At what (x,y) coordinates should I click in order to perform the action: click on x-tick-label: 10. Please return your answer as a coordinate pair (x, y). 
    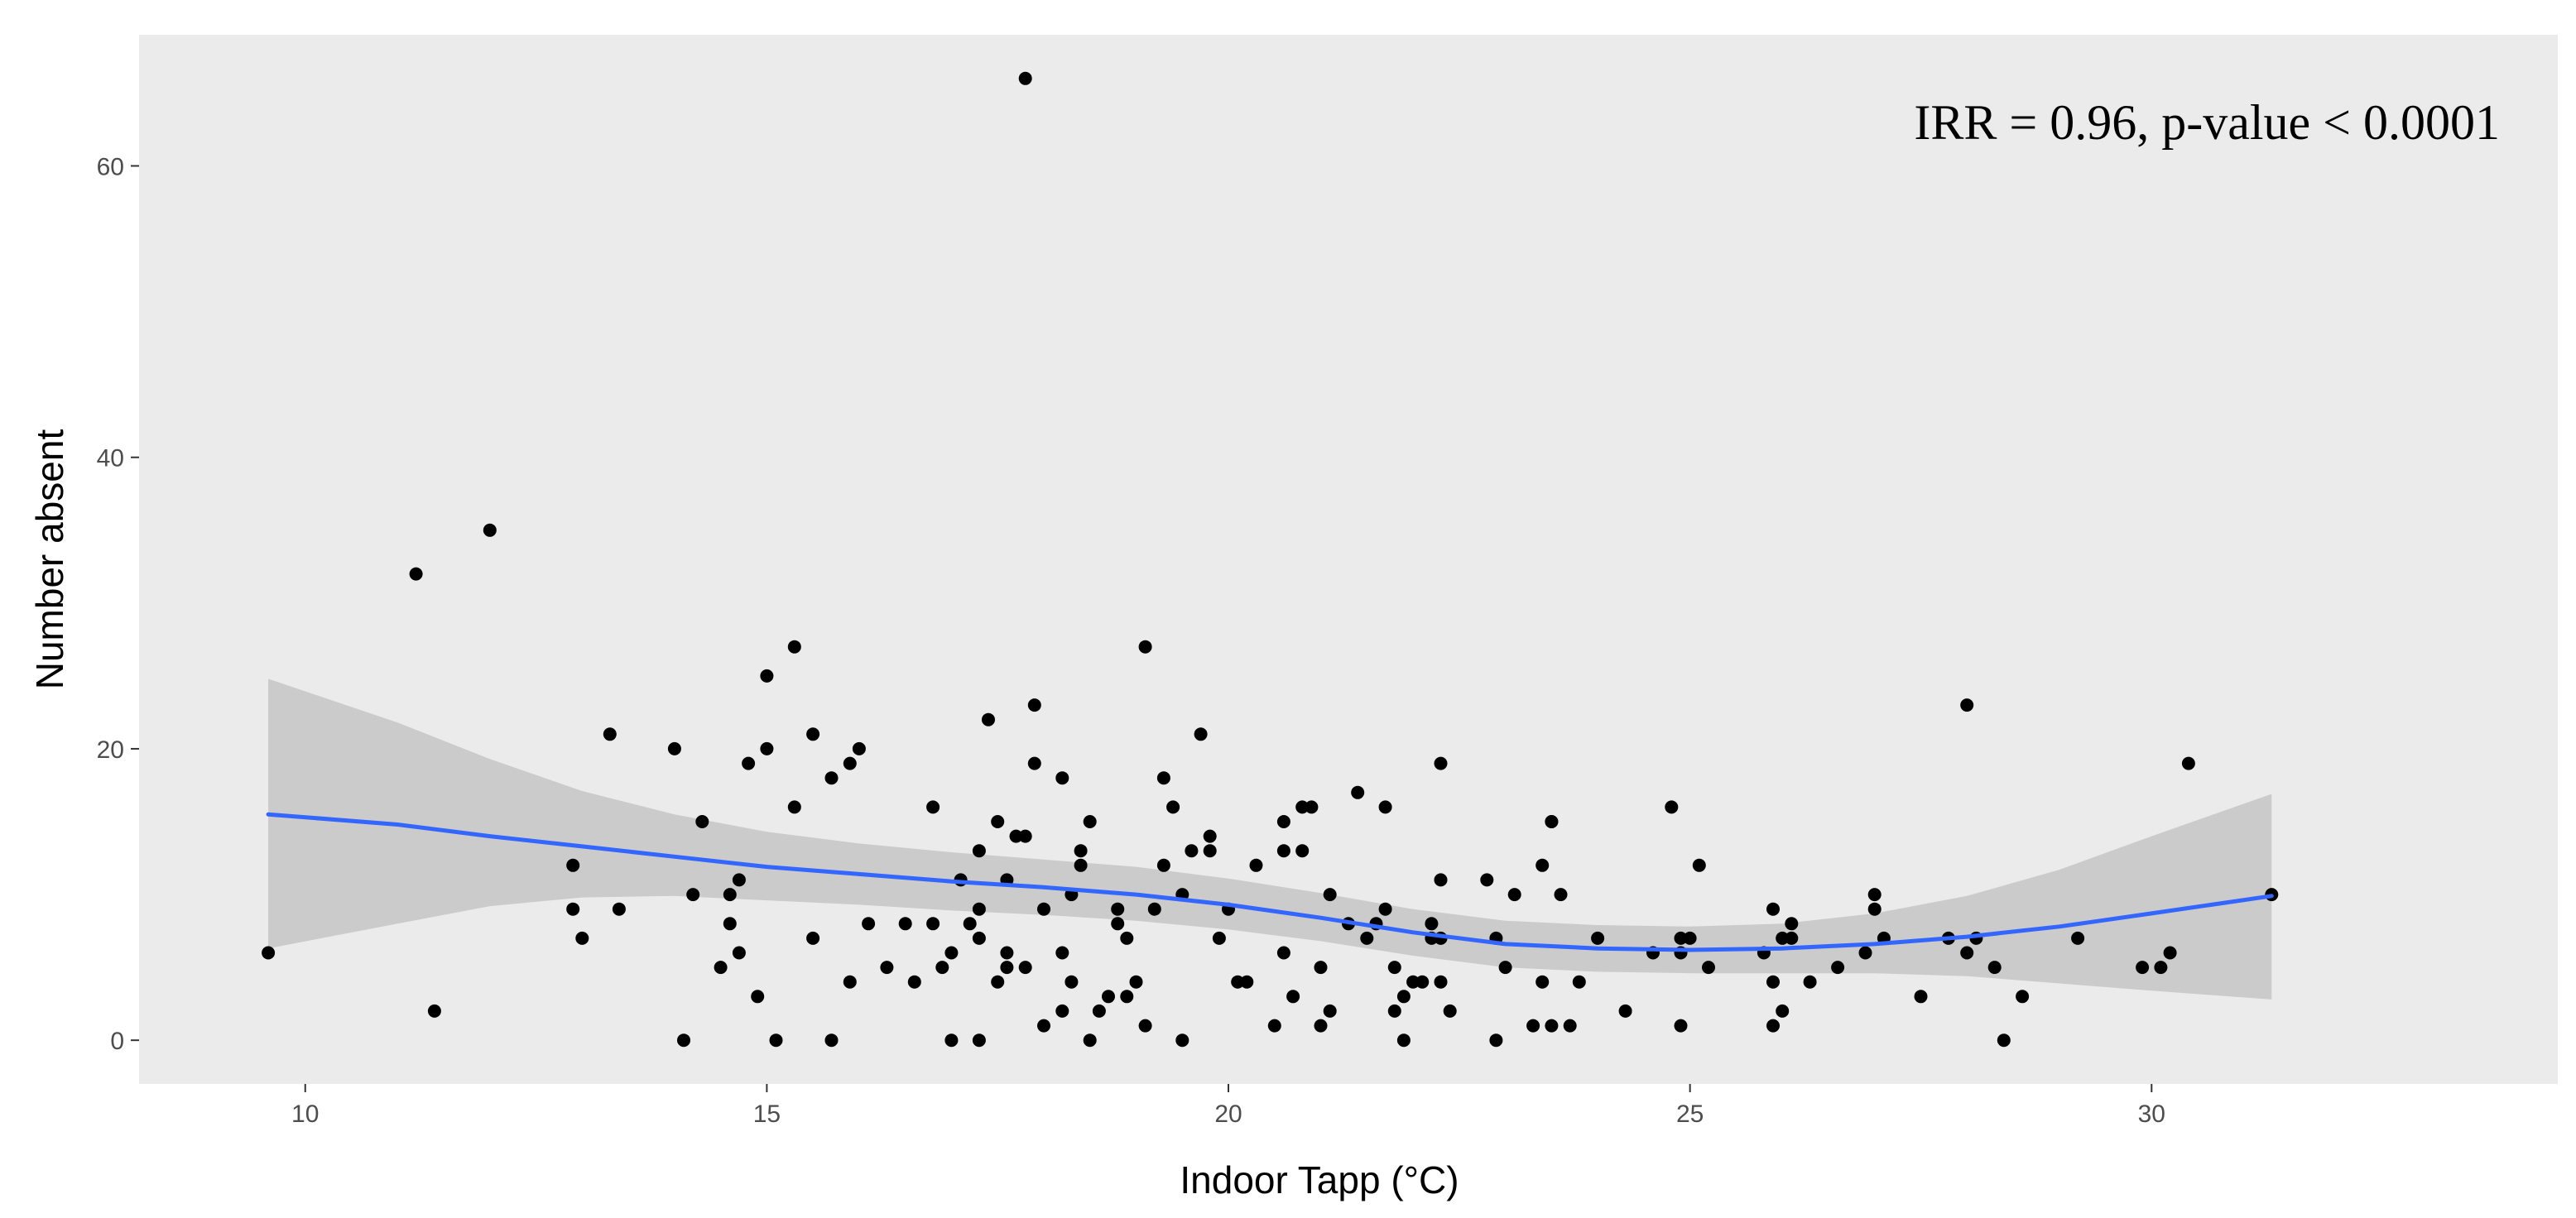
    Looking at the image, I should click on (305, 1115).